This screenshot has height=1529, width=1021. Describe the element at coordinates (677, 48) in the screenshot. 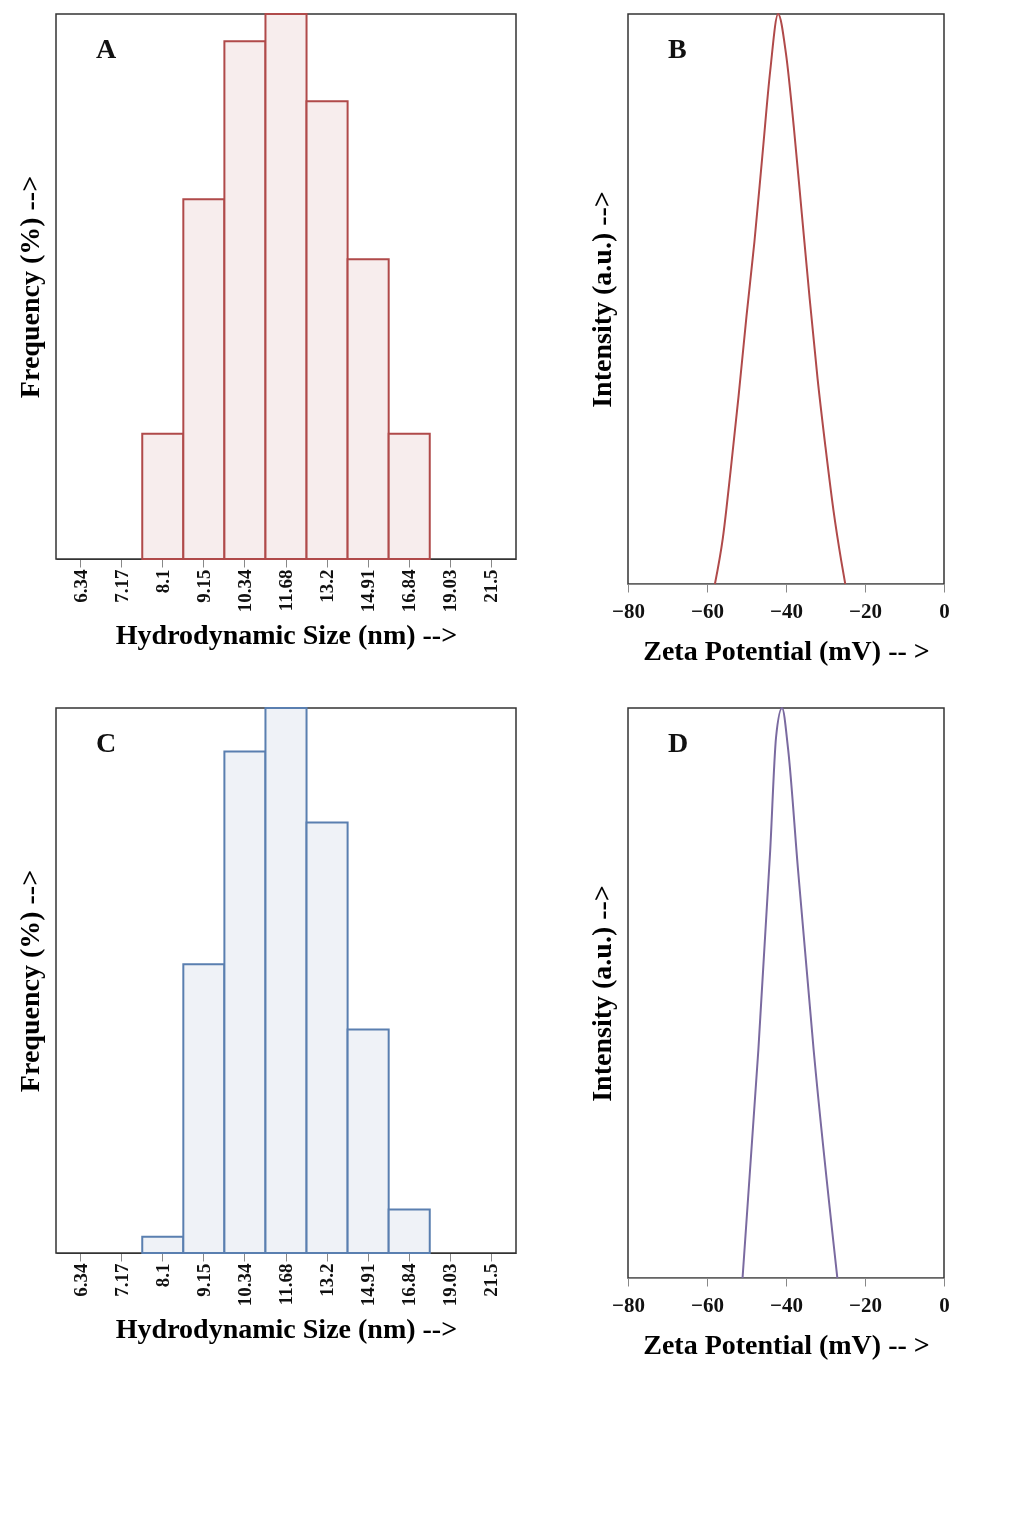

I see `text: B` at that location.